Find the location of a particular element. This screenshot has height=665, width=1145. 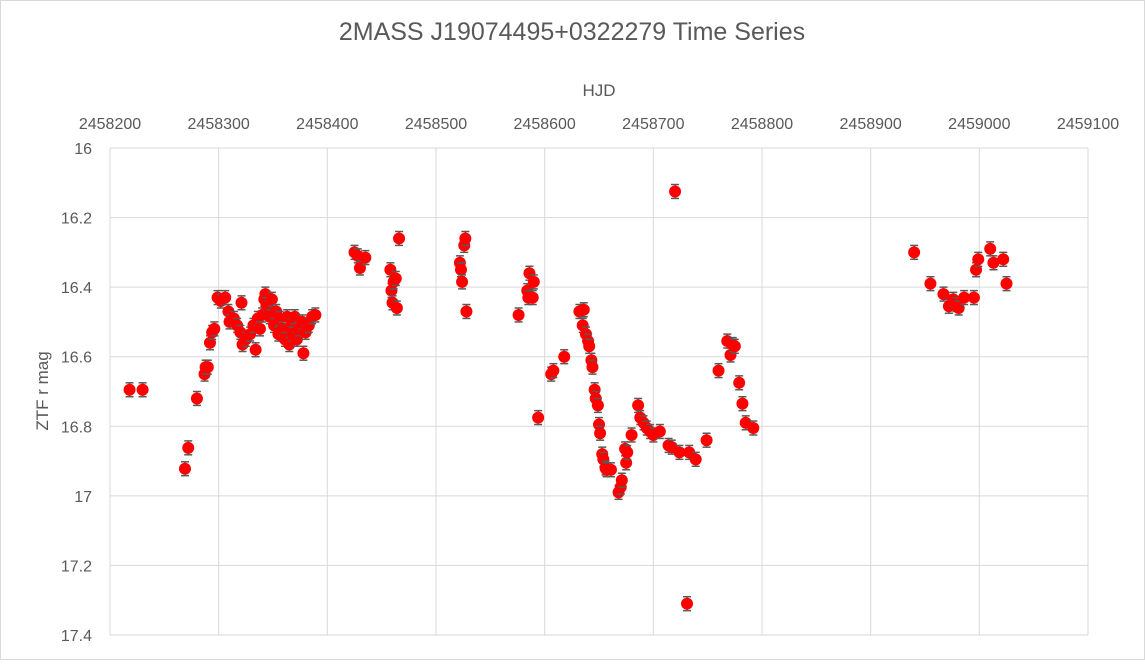

x-tick-label: 2458900 is located at coordinates (871, 124).